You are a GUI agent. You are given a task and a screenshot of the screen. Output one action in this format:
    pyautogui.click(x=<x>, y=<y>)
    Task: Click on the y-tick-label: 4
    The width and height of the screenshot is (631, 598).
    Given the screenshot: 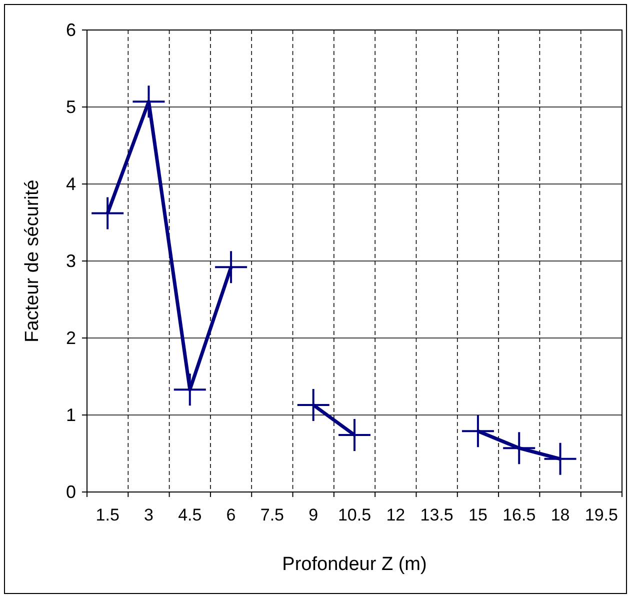 What is the action you would take?
    pyautogui.click(x=71, y=184)
    